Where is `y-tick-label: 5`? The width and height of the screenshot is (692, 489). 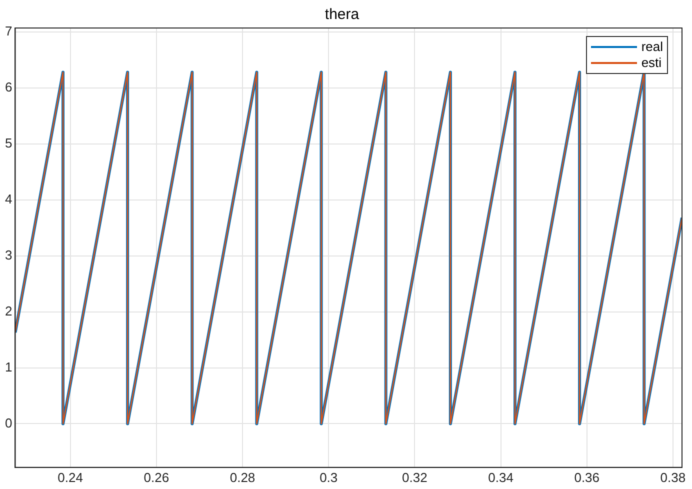
y-tick-label: 5 is located at coordinates (8, 142).